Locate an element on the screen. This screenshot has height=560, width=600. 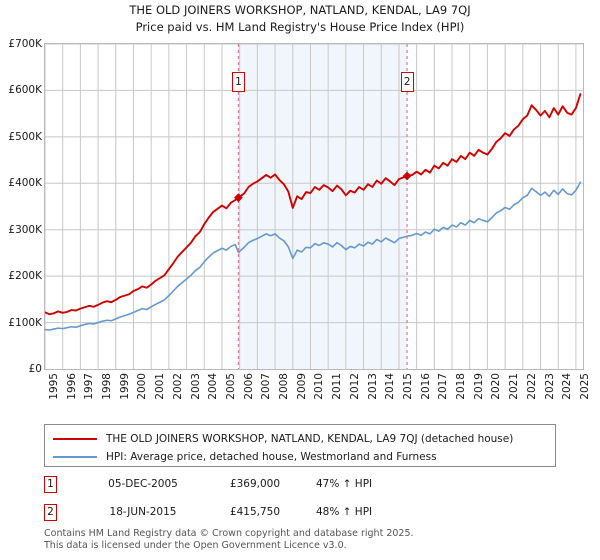
y-axis-tick-label: £300K is located at coordinates (25, 229).